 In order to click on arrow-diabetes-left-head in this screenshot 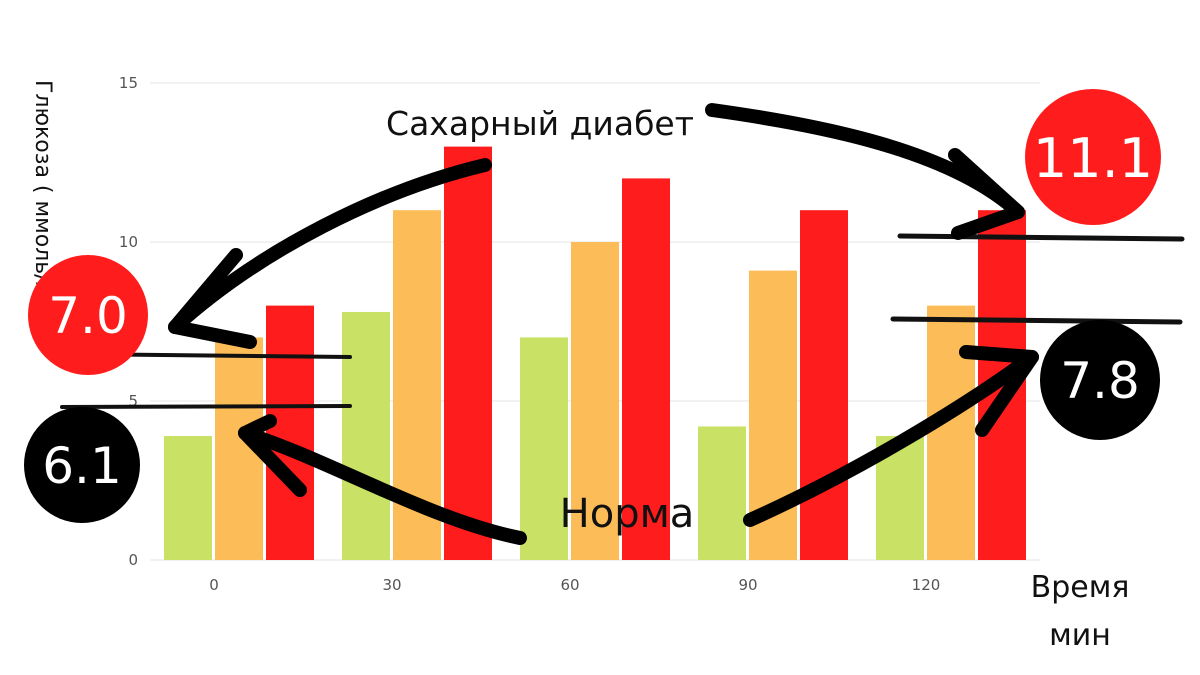, I will do `click(212, 298)`.